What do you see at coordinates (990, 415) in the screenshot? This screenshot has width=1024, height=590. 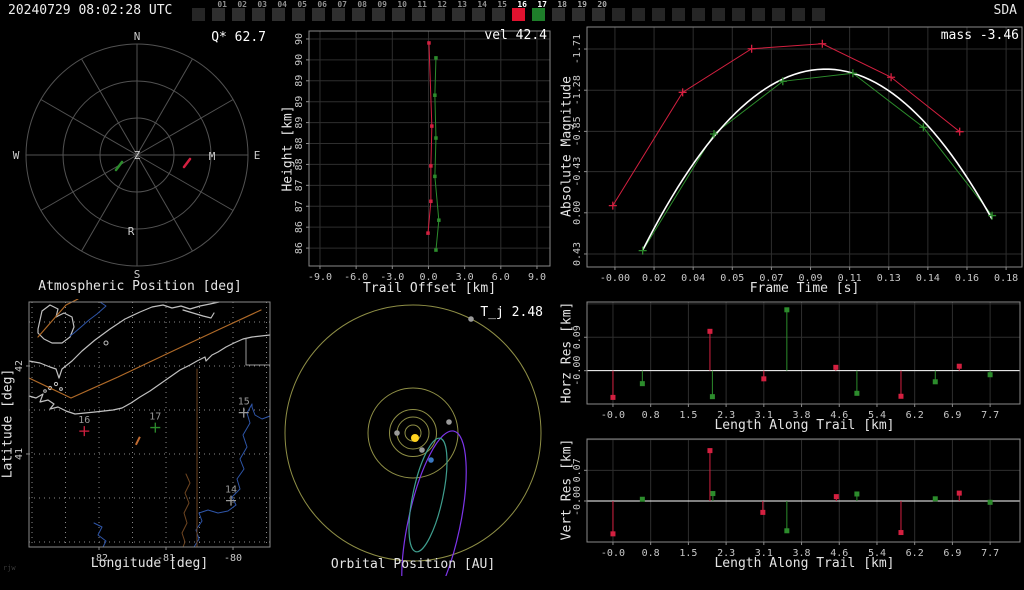 I see `x-tick-label: 7.7` at bounding box center [990, 415].